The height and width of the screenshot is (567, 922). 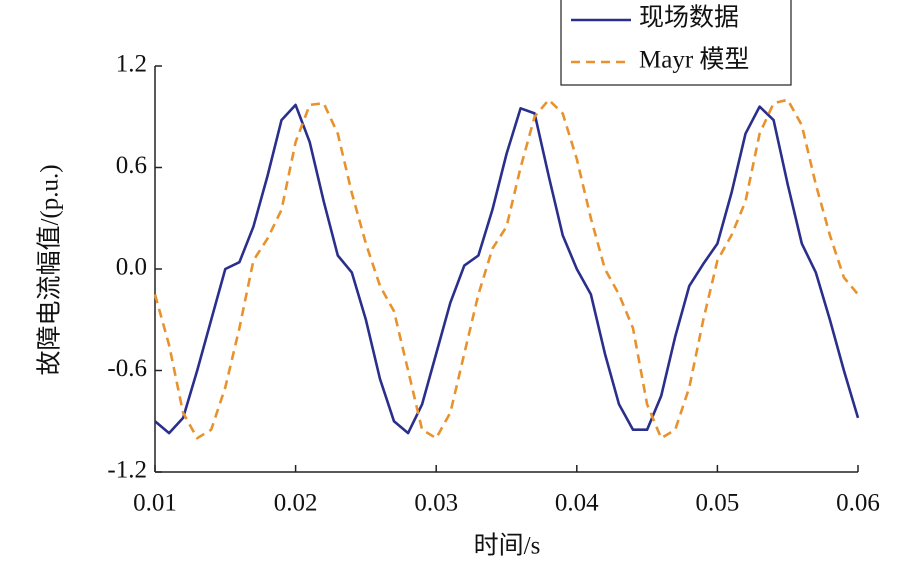 I want to click on y-axis-label: 故障电流幅值/(p.u.), so click(x=50, y=269).